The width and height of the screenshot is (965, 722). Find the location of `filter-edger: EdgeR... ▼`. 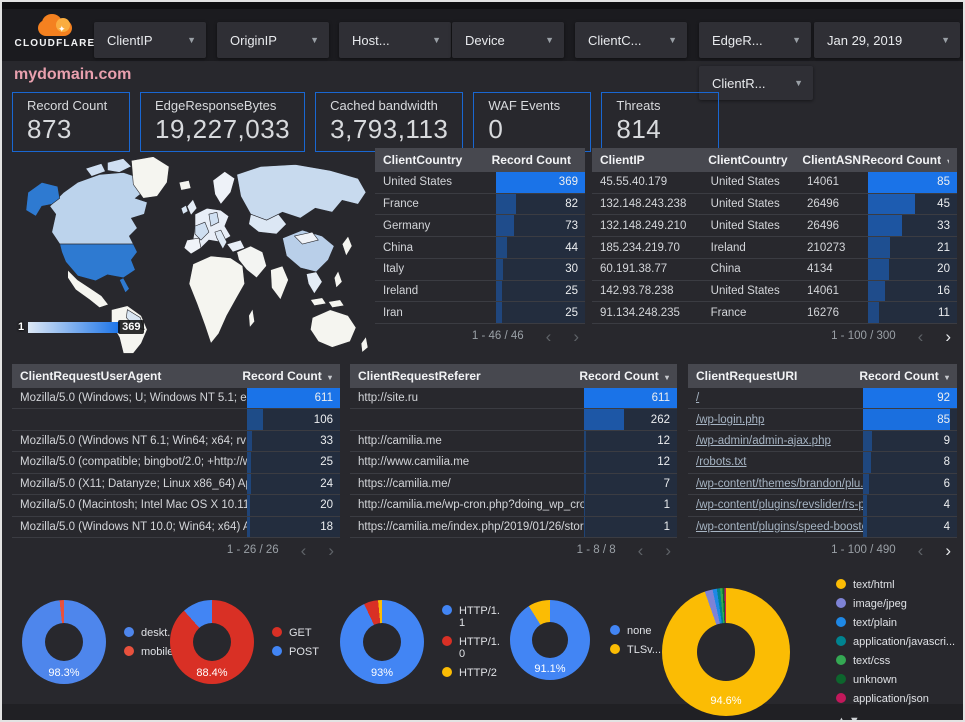

filter-edger: EdgeR... ▼ is located at coordinates (755, 40).